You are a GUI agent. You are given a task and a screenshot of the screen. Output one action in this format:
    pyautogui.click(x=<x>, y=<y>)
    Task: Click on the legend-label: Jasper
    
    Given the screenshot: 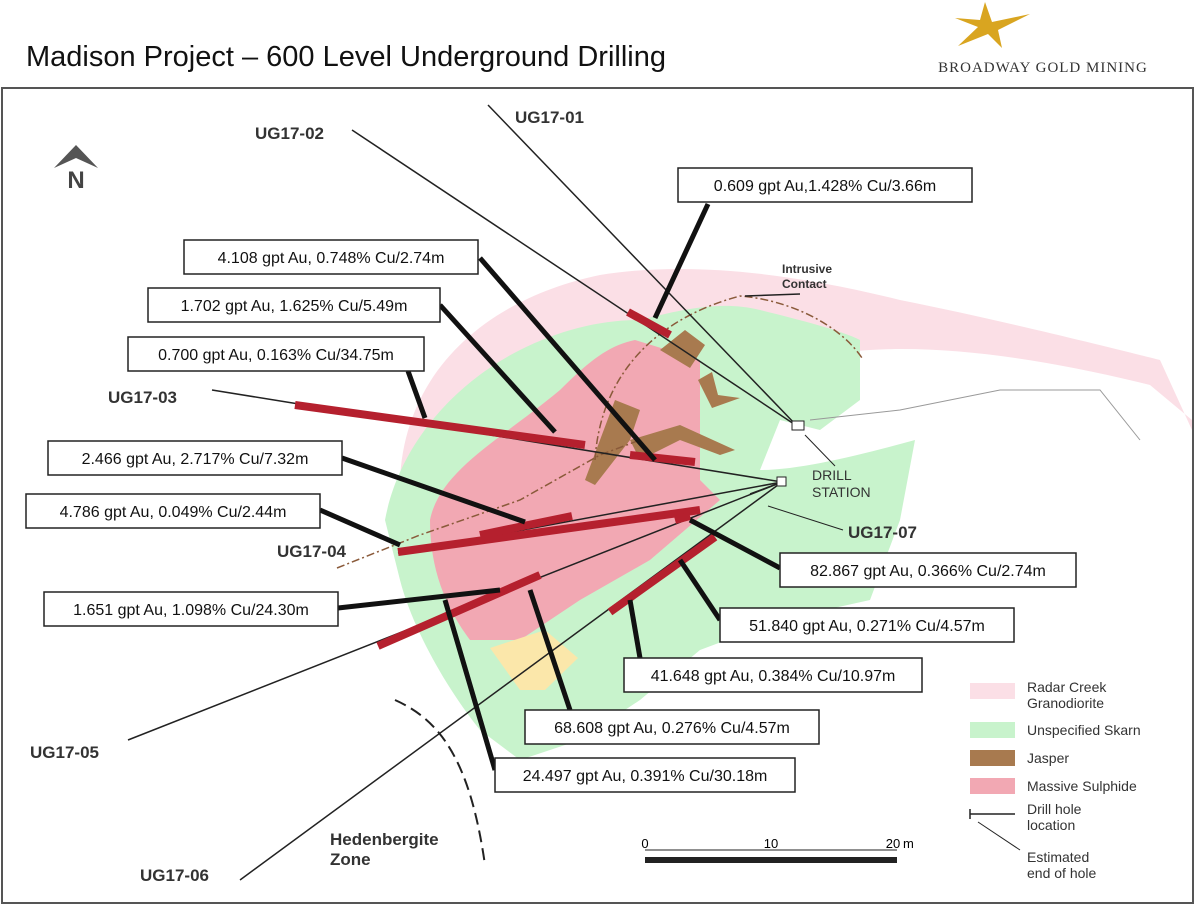 What is the action you would take?
    pyautogui.click(x=1048, y=758)
    